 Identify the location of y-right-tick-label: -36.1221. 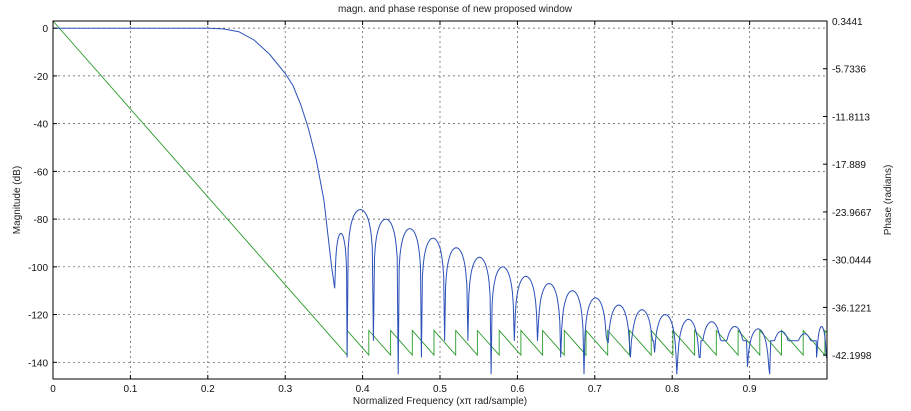
(852, 308).